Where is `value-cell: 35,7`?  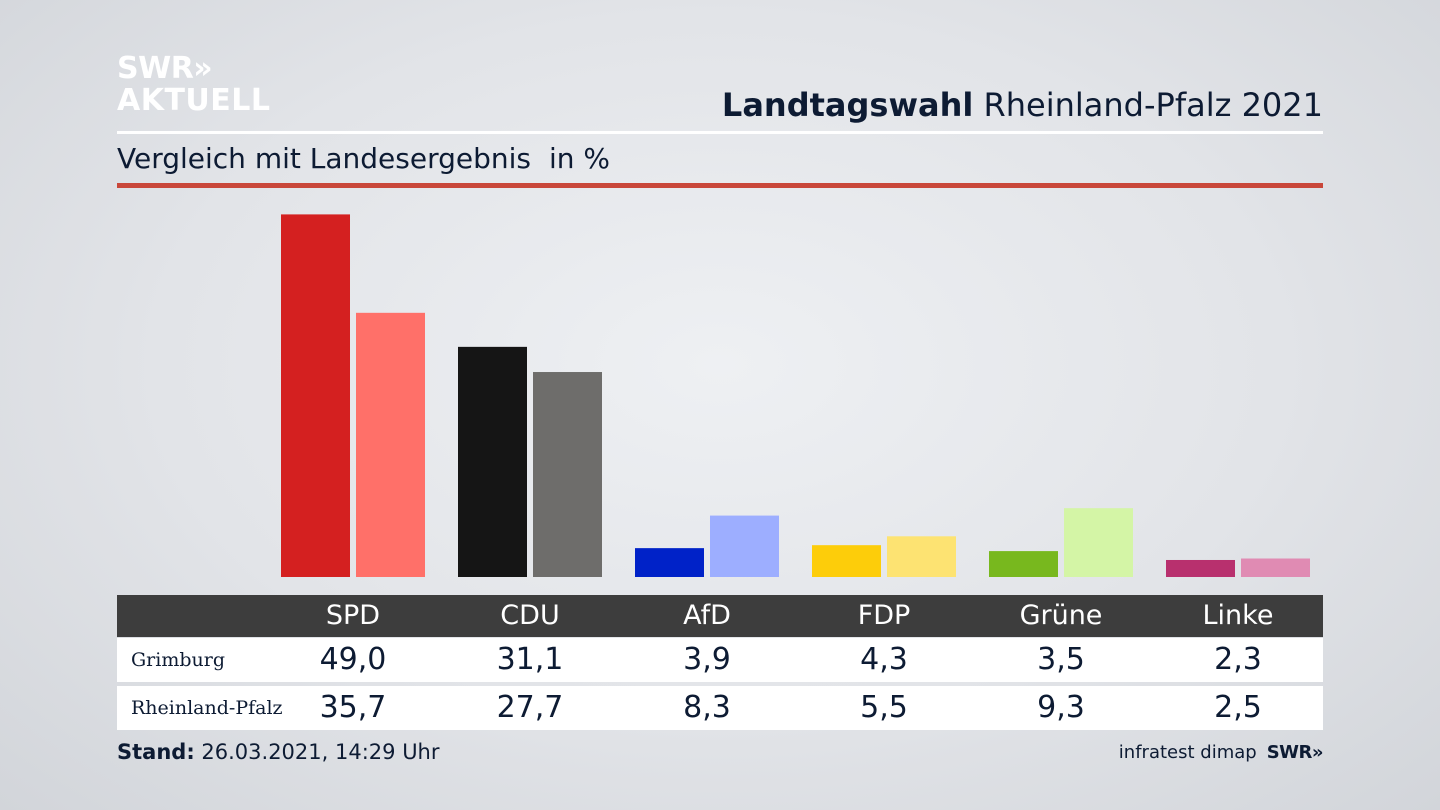 value-cell: 35,7 is located at coordinates (353, 707).